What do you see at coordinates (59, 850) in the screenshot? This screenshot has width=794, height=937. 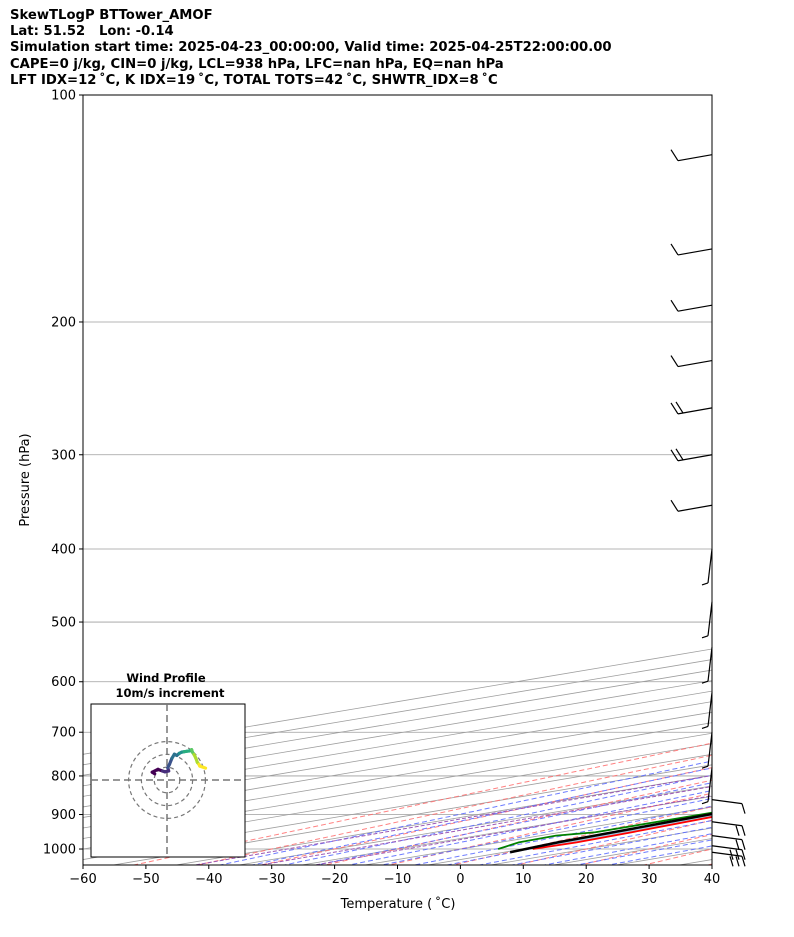 I see `y-tick-label: 1000` at bounding box center [59, 850].